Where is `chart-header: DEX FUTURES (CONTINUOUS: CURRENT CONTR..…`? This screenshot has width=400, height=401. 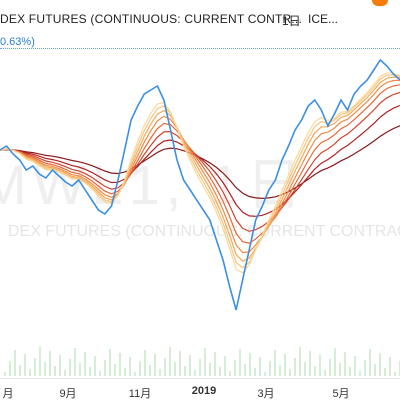
chart-header: DEX FUTURES (CONTINUOUS: CURRENT CONTR..… is located at coordinates (200, 22).